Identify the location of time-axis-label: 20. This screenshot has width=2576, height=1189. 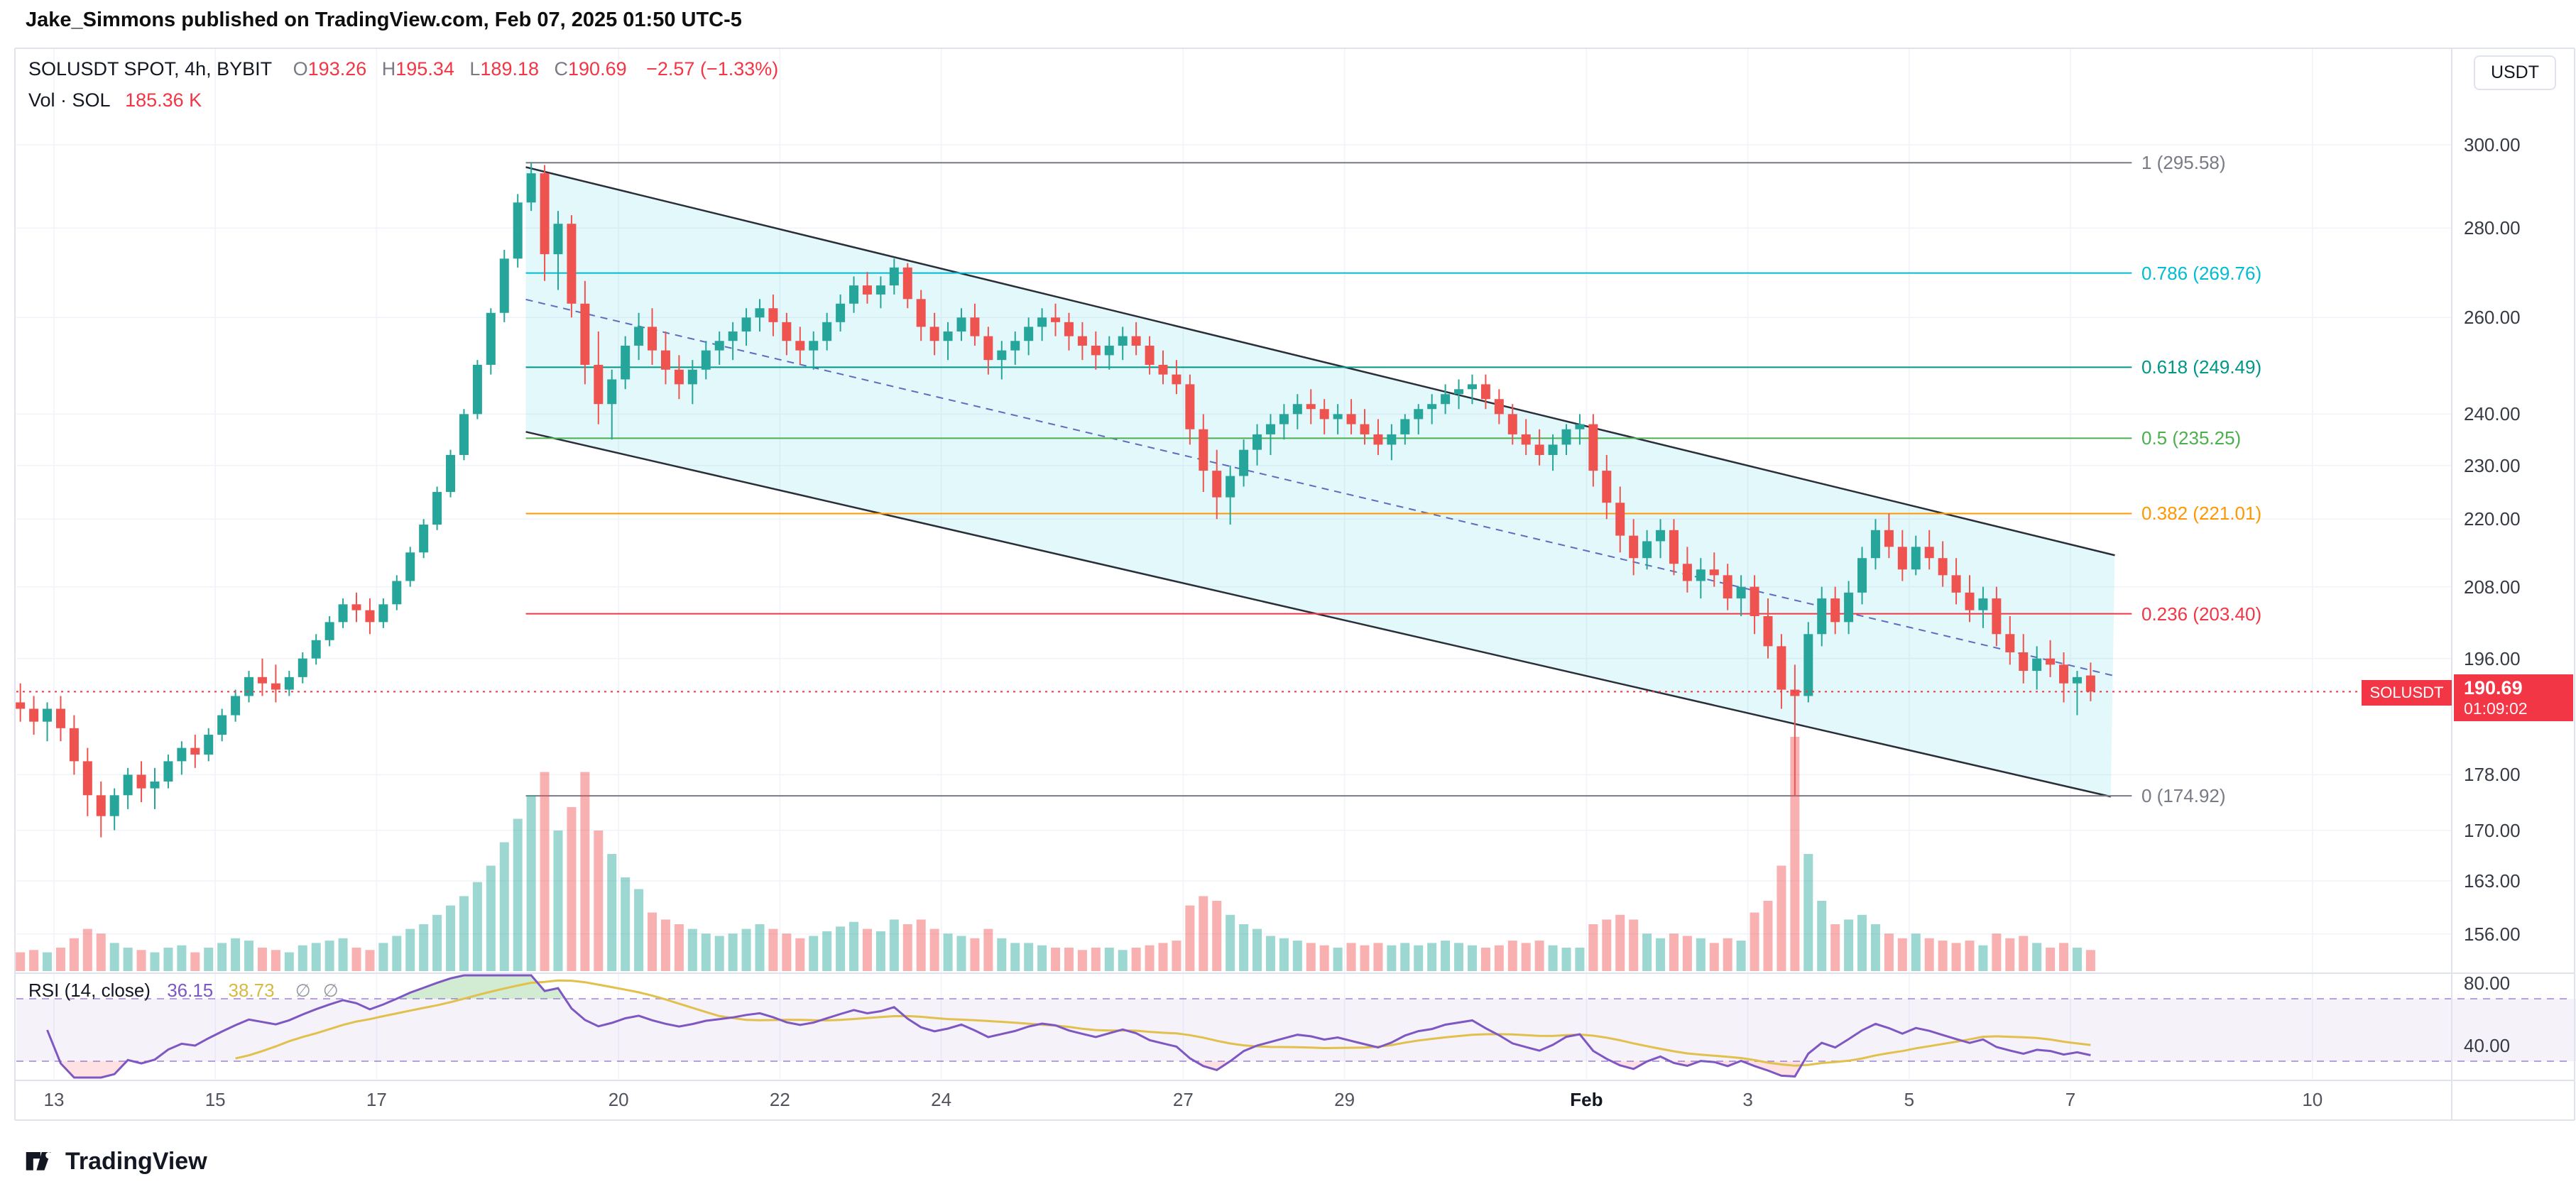
(618, 1099).